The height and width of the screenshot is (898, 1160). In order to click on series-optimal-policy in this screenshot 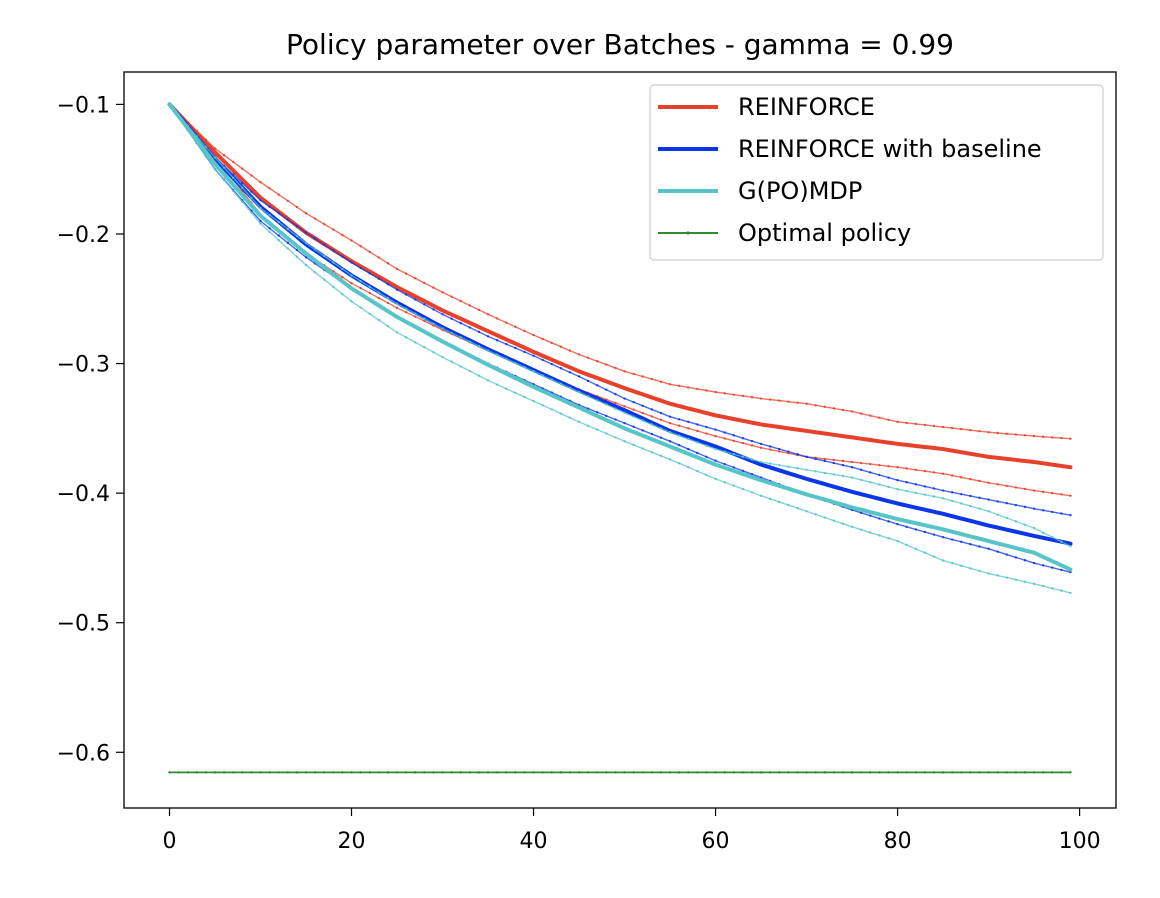, I will do `click(620, 772)`.